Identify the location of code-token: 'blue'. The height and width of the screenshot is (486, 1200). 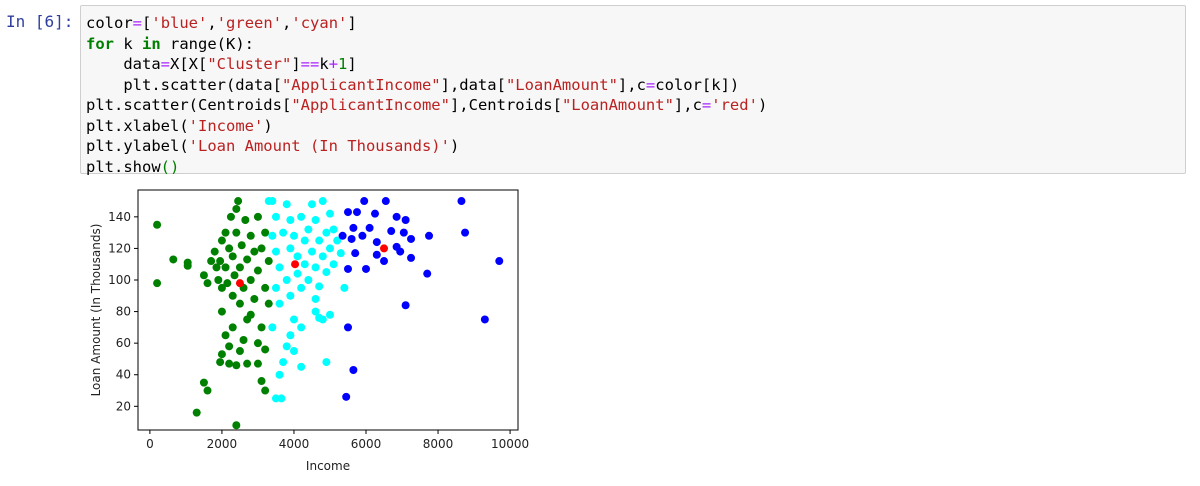
(179, 23).